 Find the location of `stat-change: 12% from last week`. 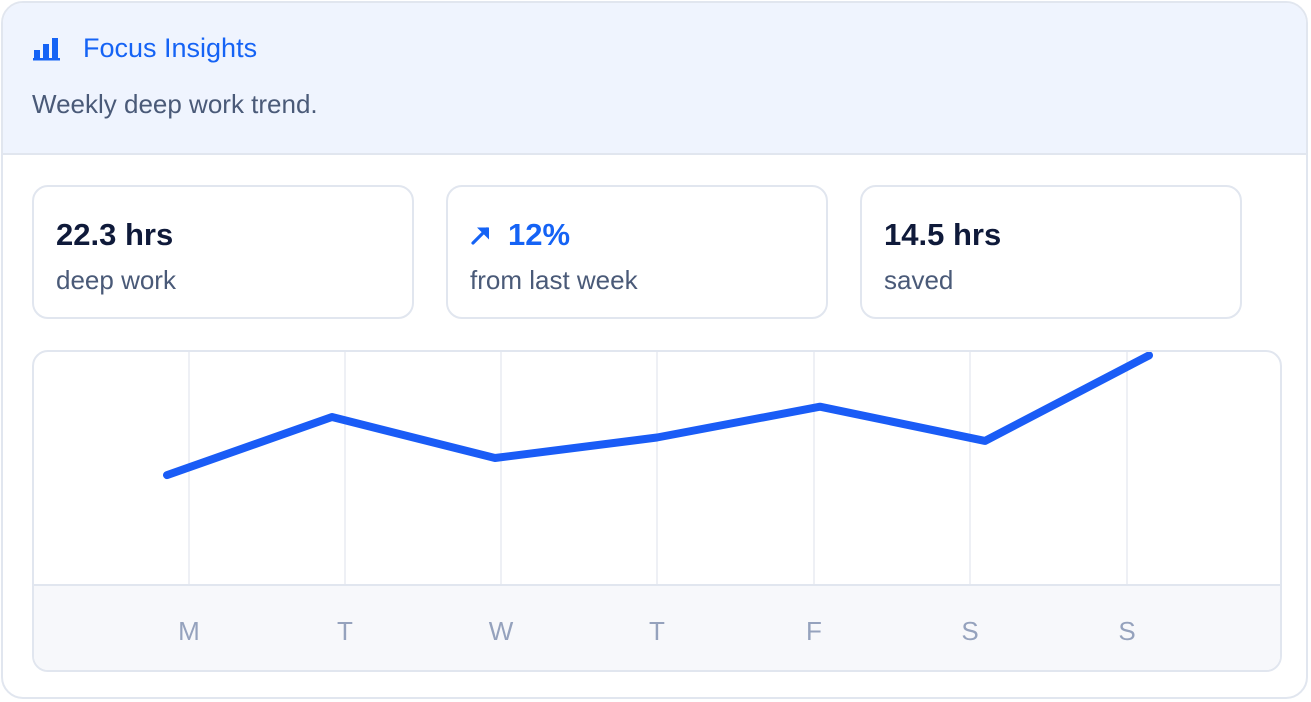

stat-change: 12% from last week is located at coordinates (637, 252).